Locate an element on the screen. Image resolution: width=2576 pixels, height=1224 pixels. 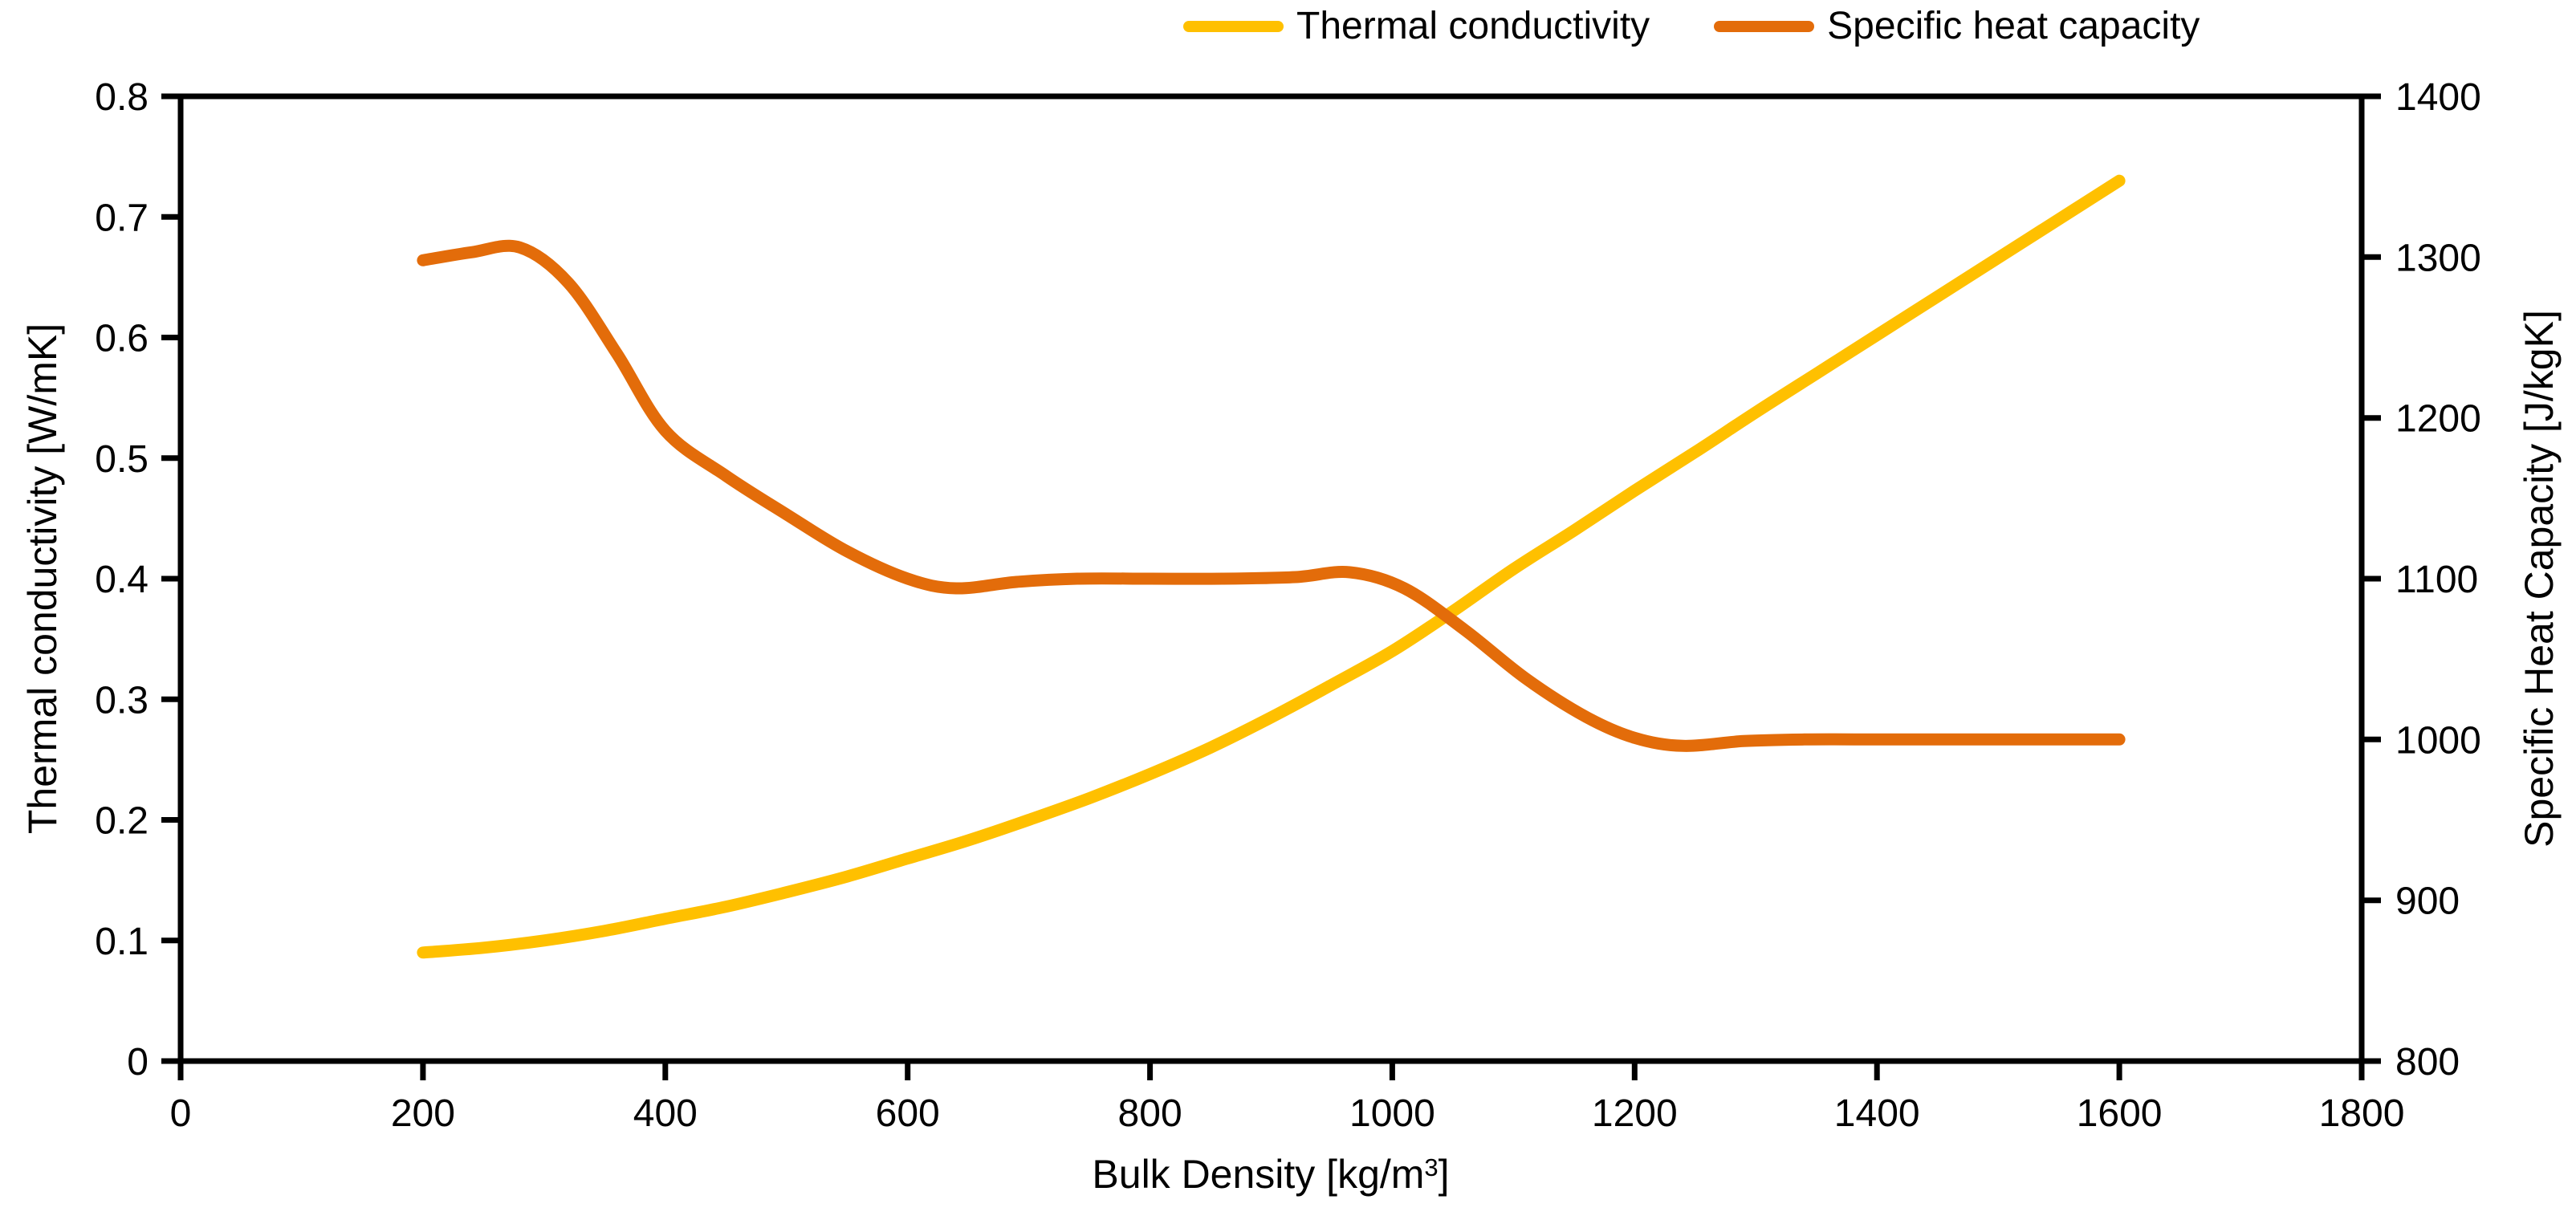
x-axis-tick-label: 200 is located at coordinates (423, 1113).